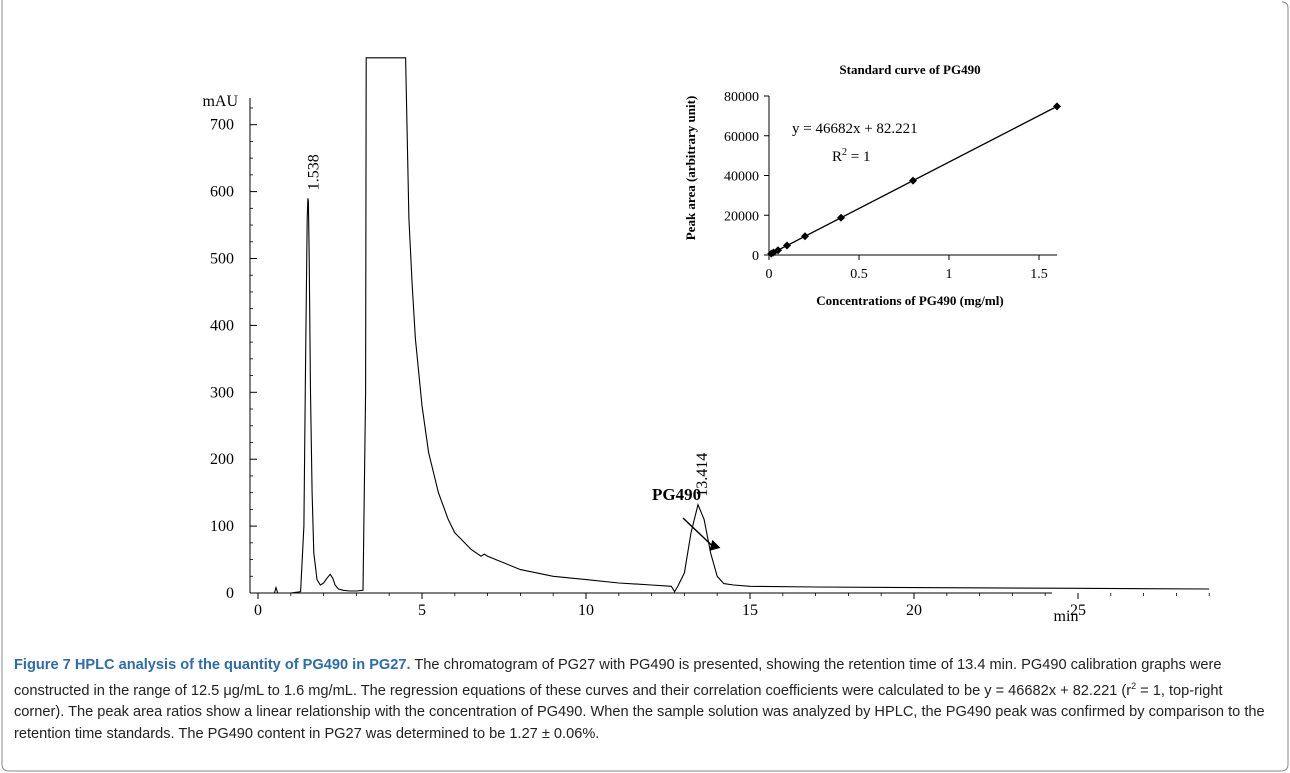  I want to click on y-tick-label: 100, so click(222, 526).